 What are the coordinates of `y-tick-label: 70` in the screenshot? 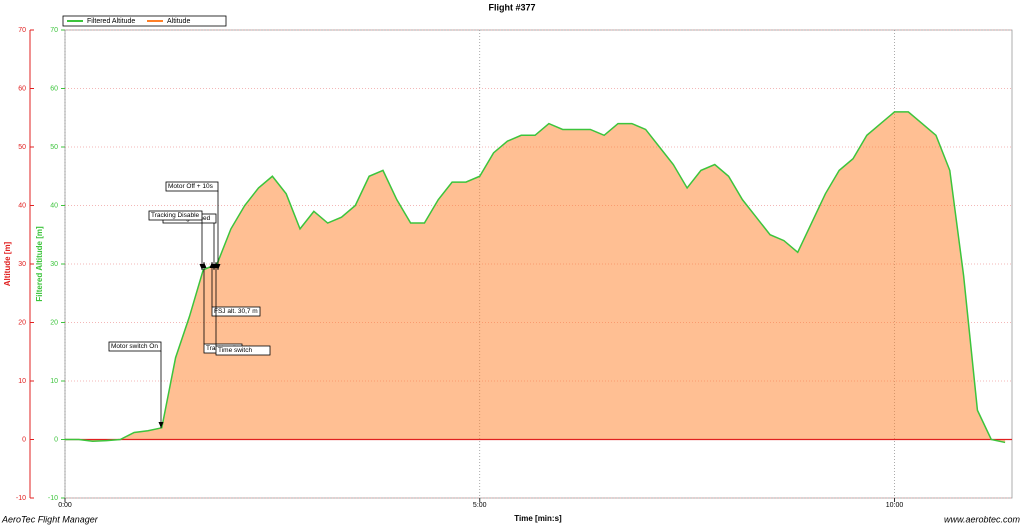 It's located at (22, 30).